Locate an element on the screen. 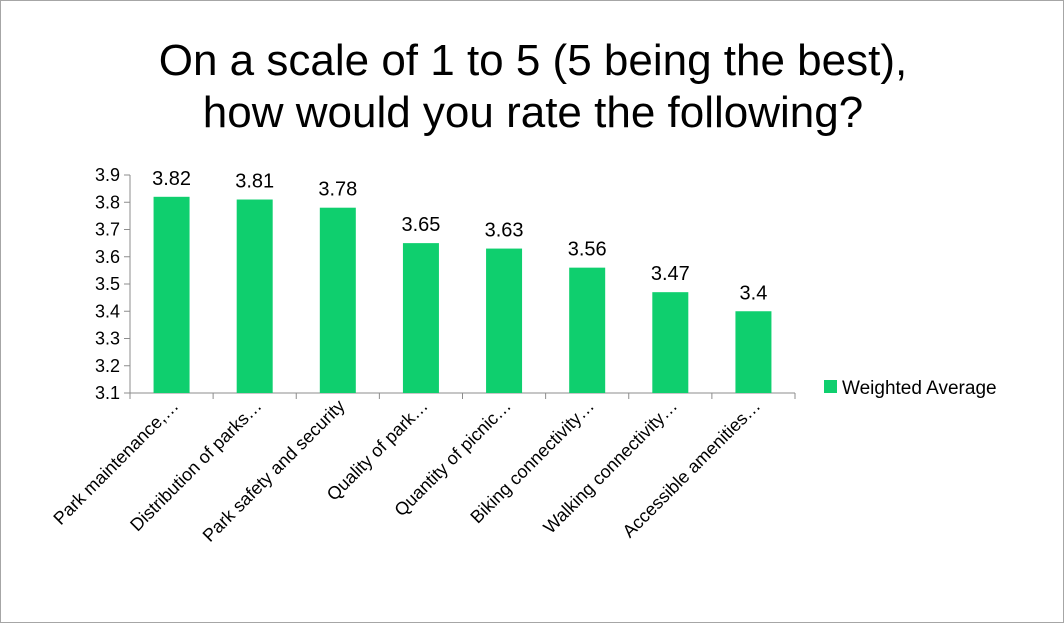 This screenshot has width=1064, height=623. y-tick-label: 3.8 is located at coordinates (107, 202).